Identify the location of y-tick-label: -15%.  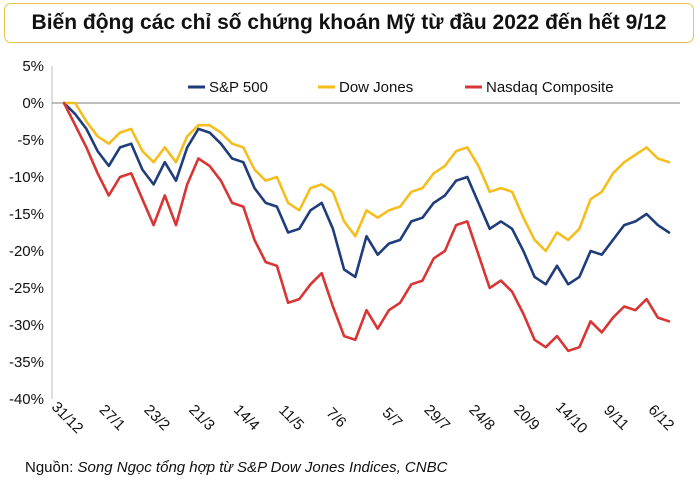
(26, 214).